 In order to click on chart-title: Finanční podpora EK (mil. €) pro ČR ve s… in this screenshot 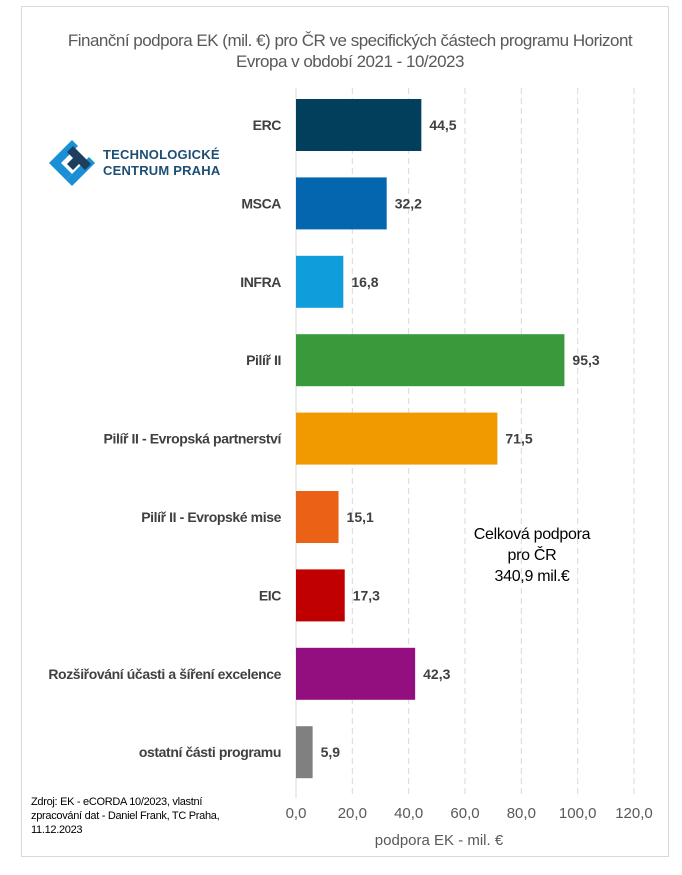, I will do `click(350, 51)`.